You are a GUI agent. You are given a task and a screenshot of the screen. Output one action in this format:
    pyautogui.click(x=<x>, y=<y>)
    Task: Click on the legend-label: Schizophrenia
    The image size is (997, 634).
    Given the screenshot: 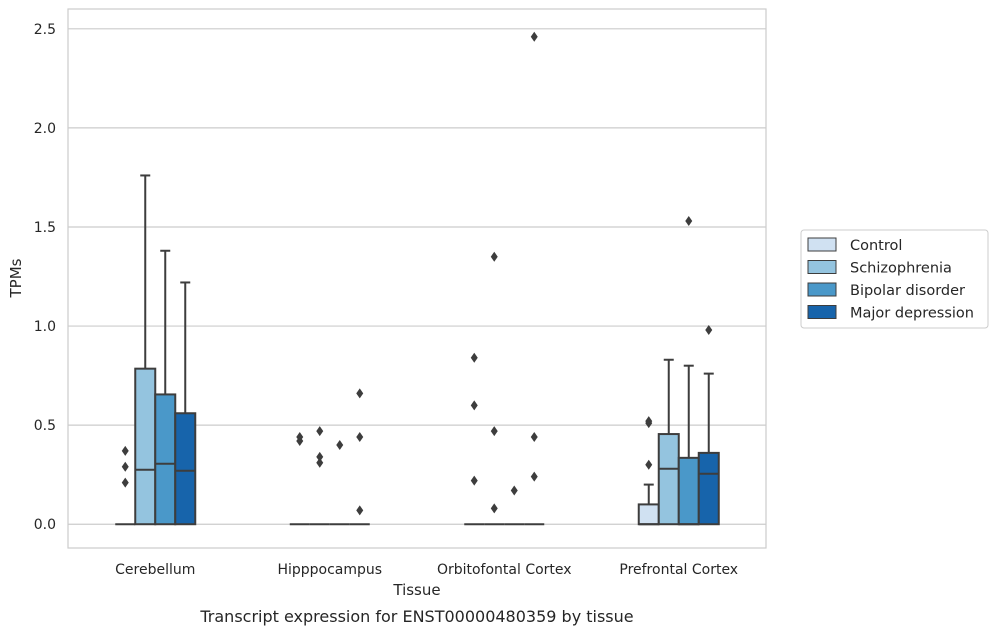 What is the action you would take?
    pyautogui.click(x=901, y=269)
    